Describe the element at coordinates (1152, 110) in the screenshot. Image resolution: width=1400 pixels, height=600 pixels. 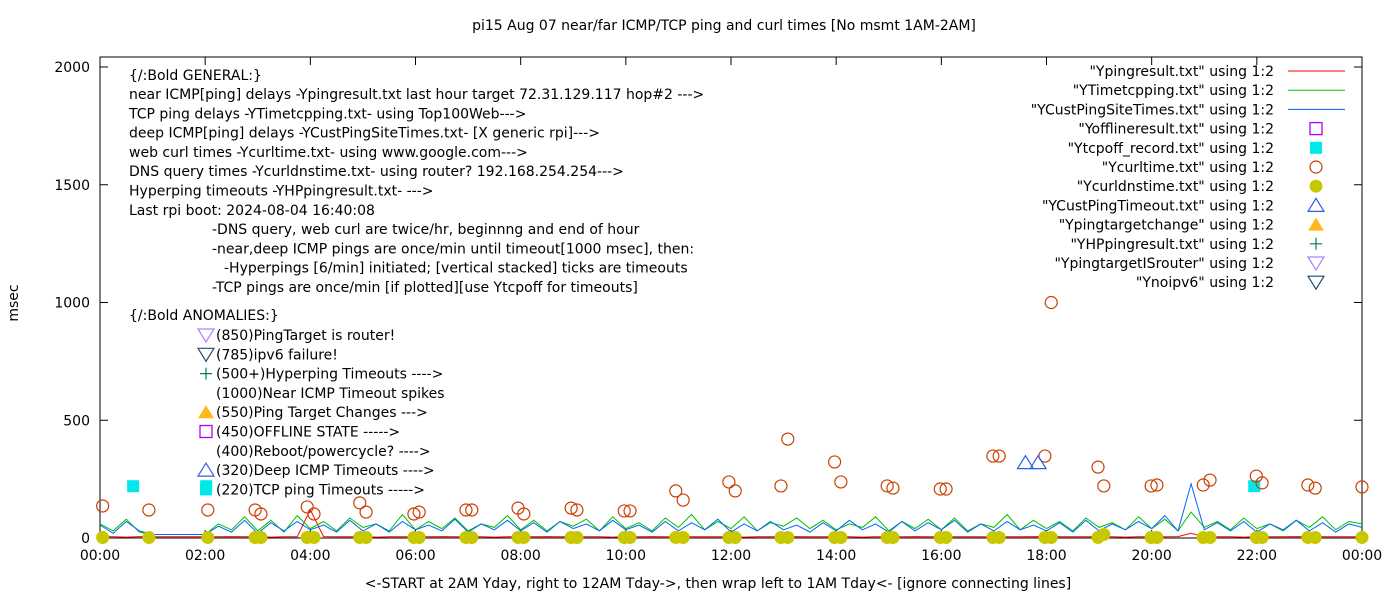
I see `legend-label: "YCustPingSiteTimes.txt" using 1:2` at that location.